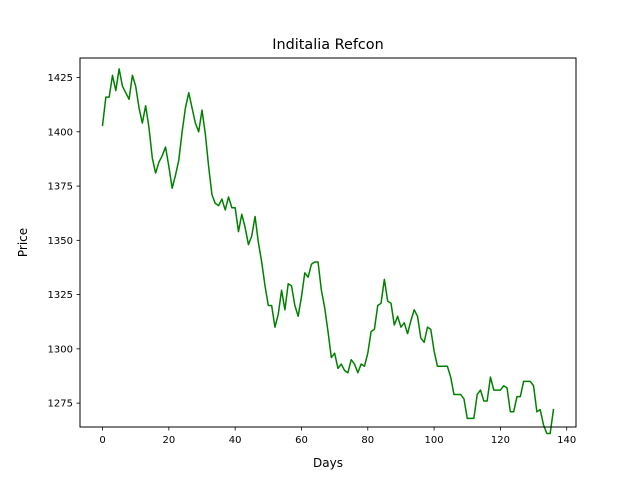 The height and width of the screenshot is (480, 640). I want to click on x-tick-label: 120, so click(500, 440).